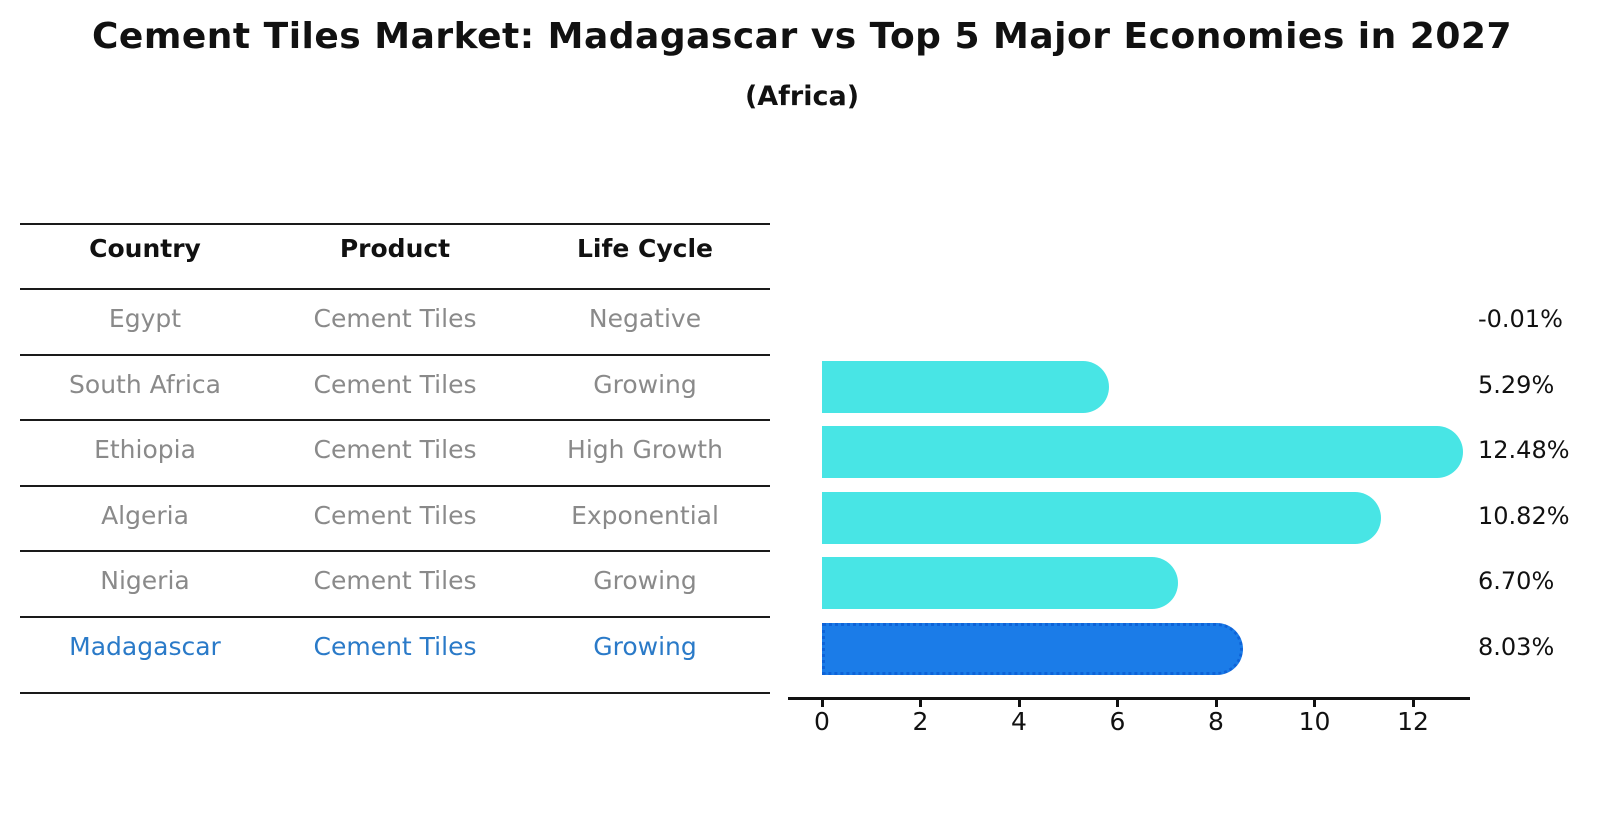 Image resolution: width=1604 pixels, height=823 pixels. What do you see at coordinates (1117, 721) in the screenshot?
I see `x-axis-tick-label: 6` at bounding box center [1117, 721].